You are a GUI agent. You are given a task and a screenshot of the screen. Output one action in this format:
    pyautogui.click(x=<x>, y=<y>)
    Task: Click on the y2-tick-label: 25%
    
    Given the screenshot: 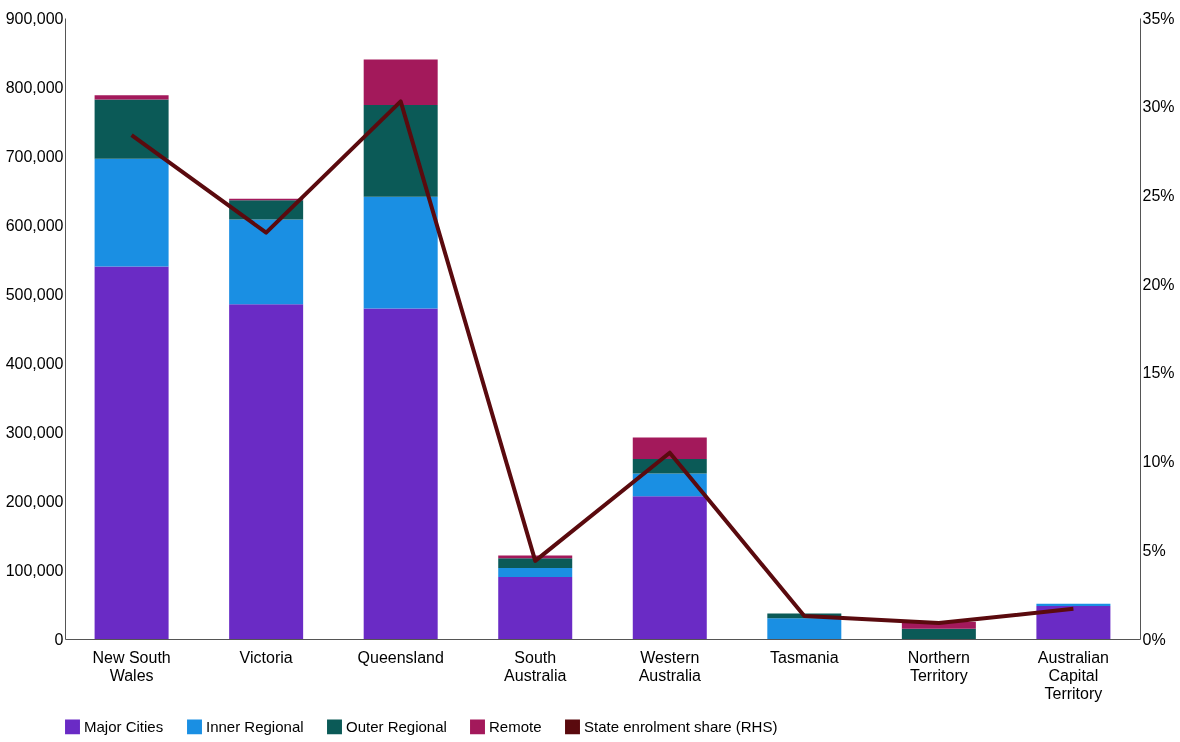 What is the action you would take?
    pyautogui.click(x=1158, y=195)
    